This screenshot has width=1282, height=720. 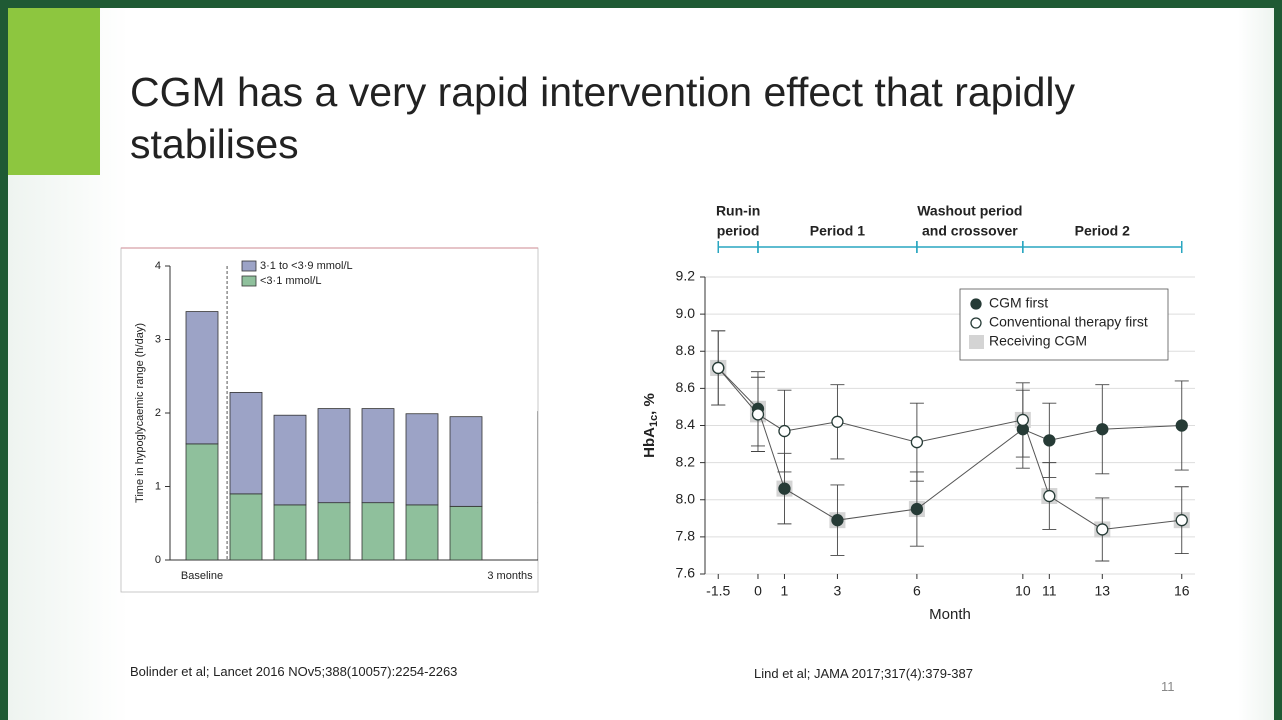 What do you see at coordinates (686, 350) in the screenshot?
I see `y-tick-label: 8.8` at bounding box center [686, 350].